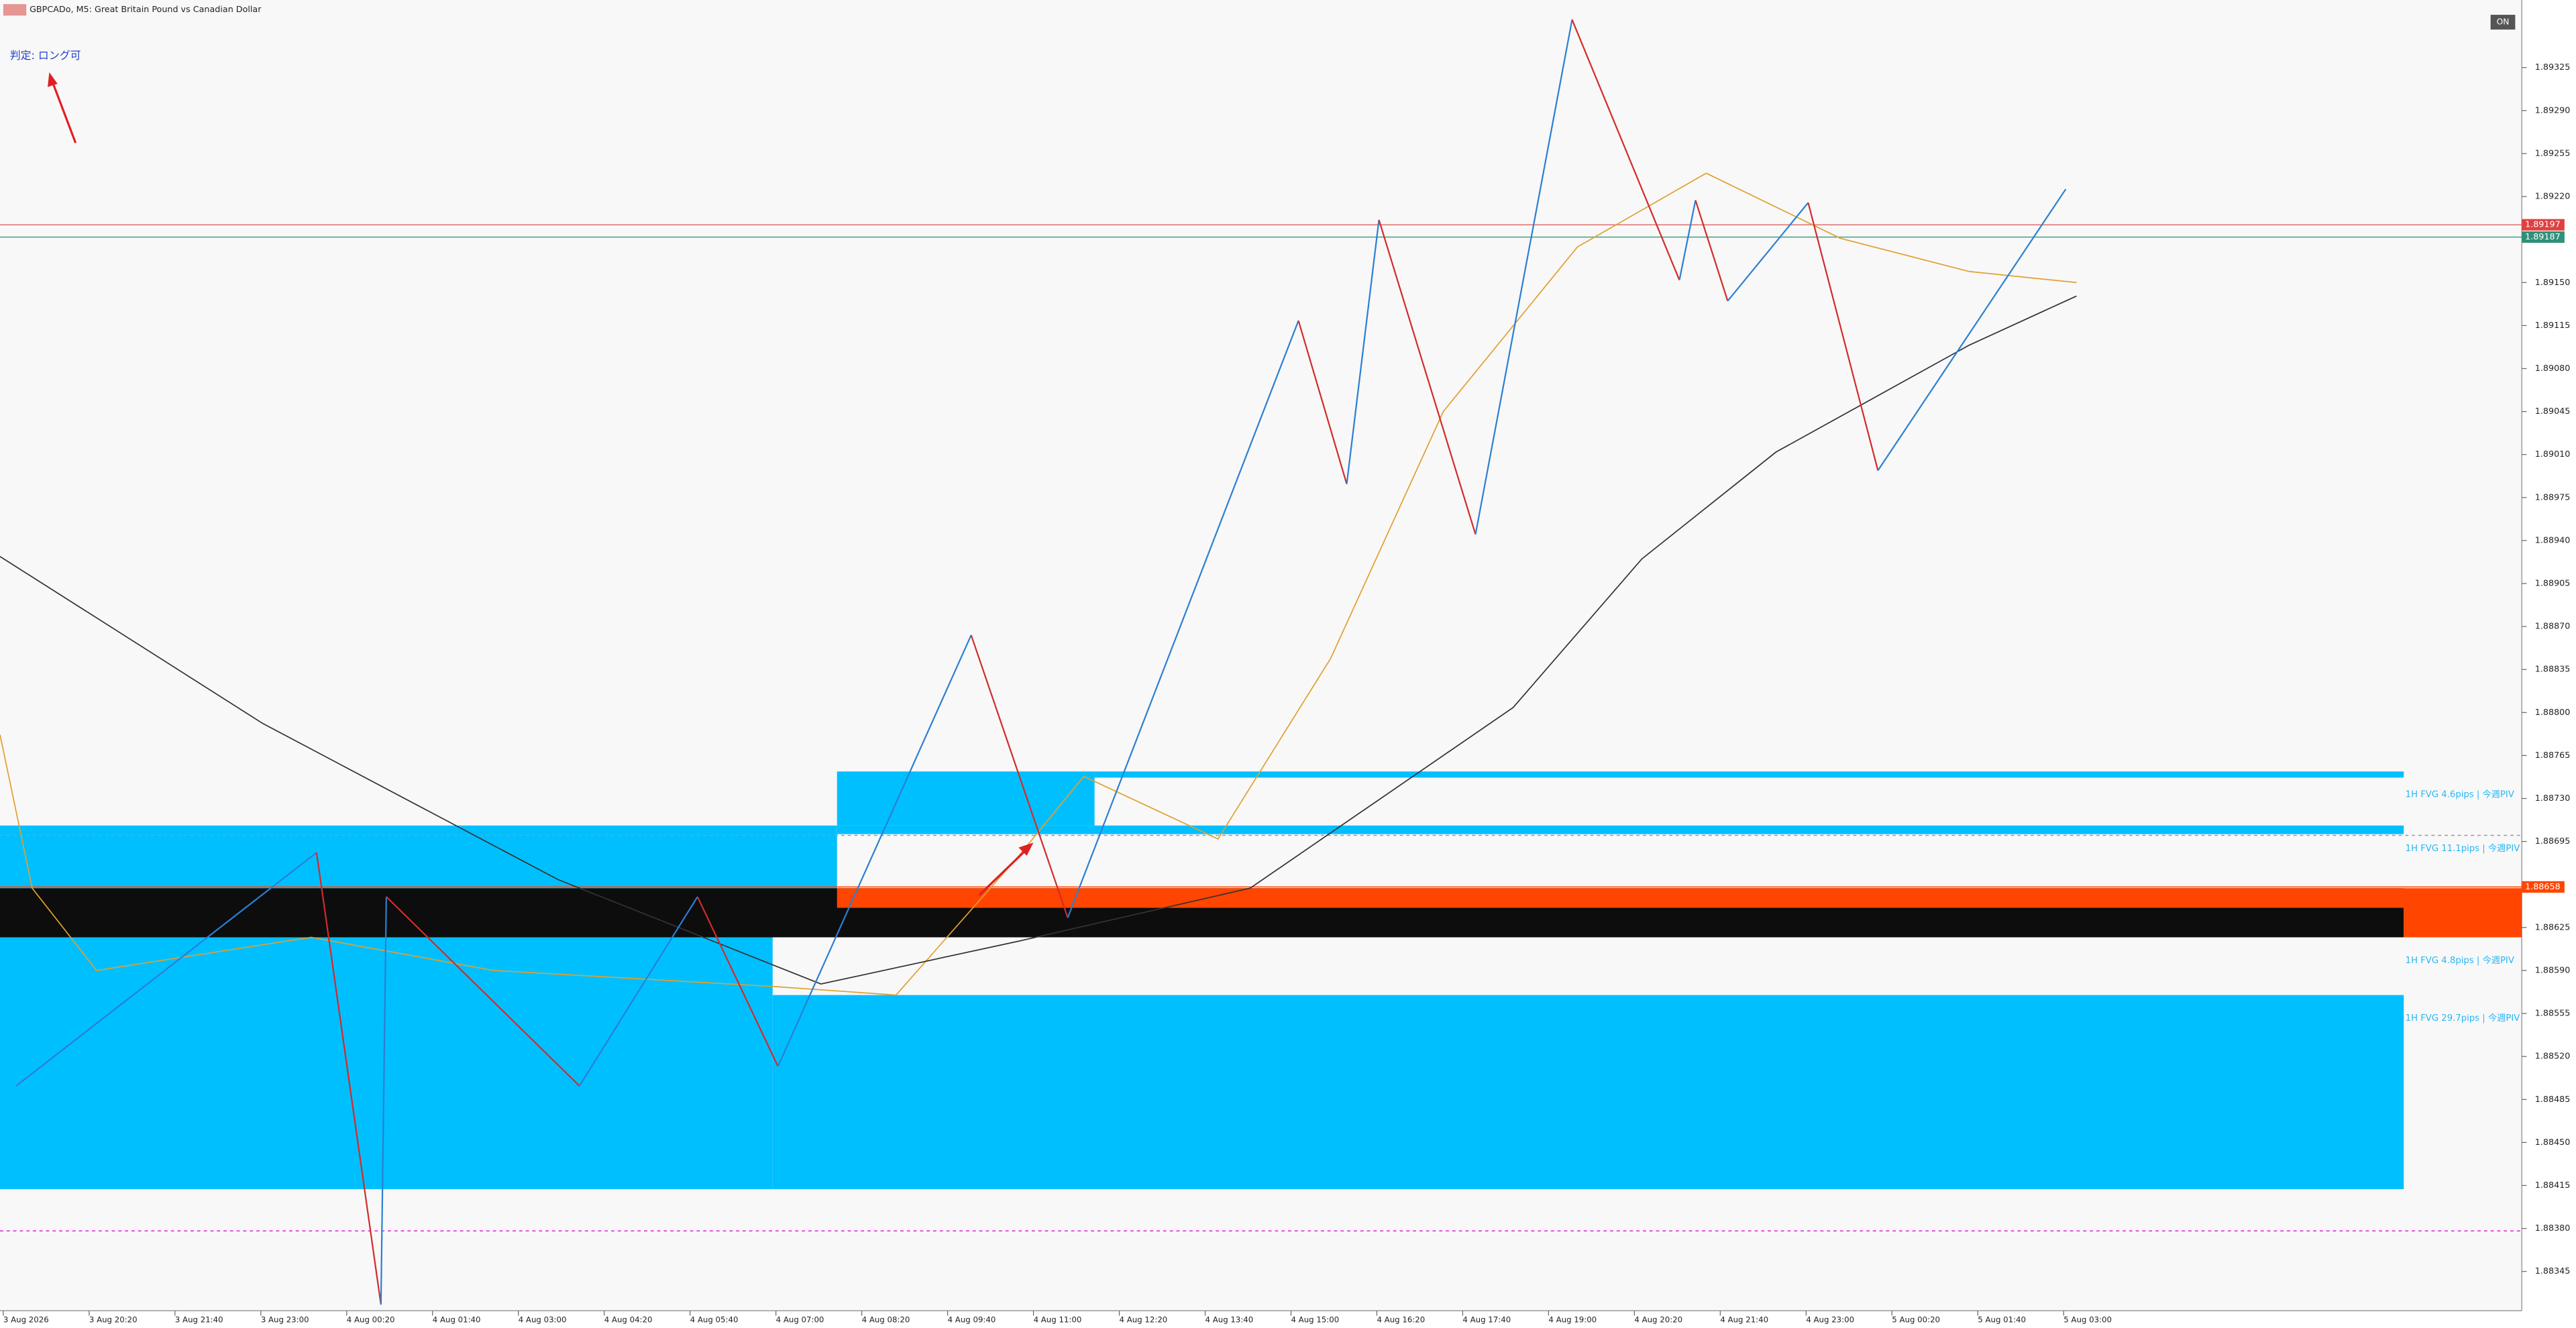  I want to click on y-tick-label: 1.88555, so click(2553, 1014).